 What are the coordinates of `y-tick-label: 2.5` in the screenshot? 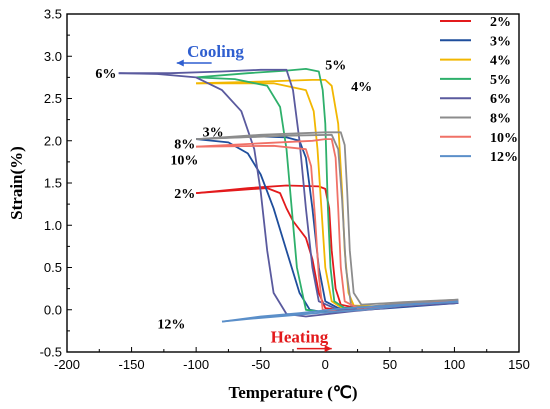 It's located at (53, 98).